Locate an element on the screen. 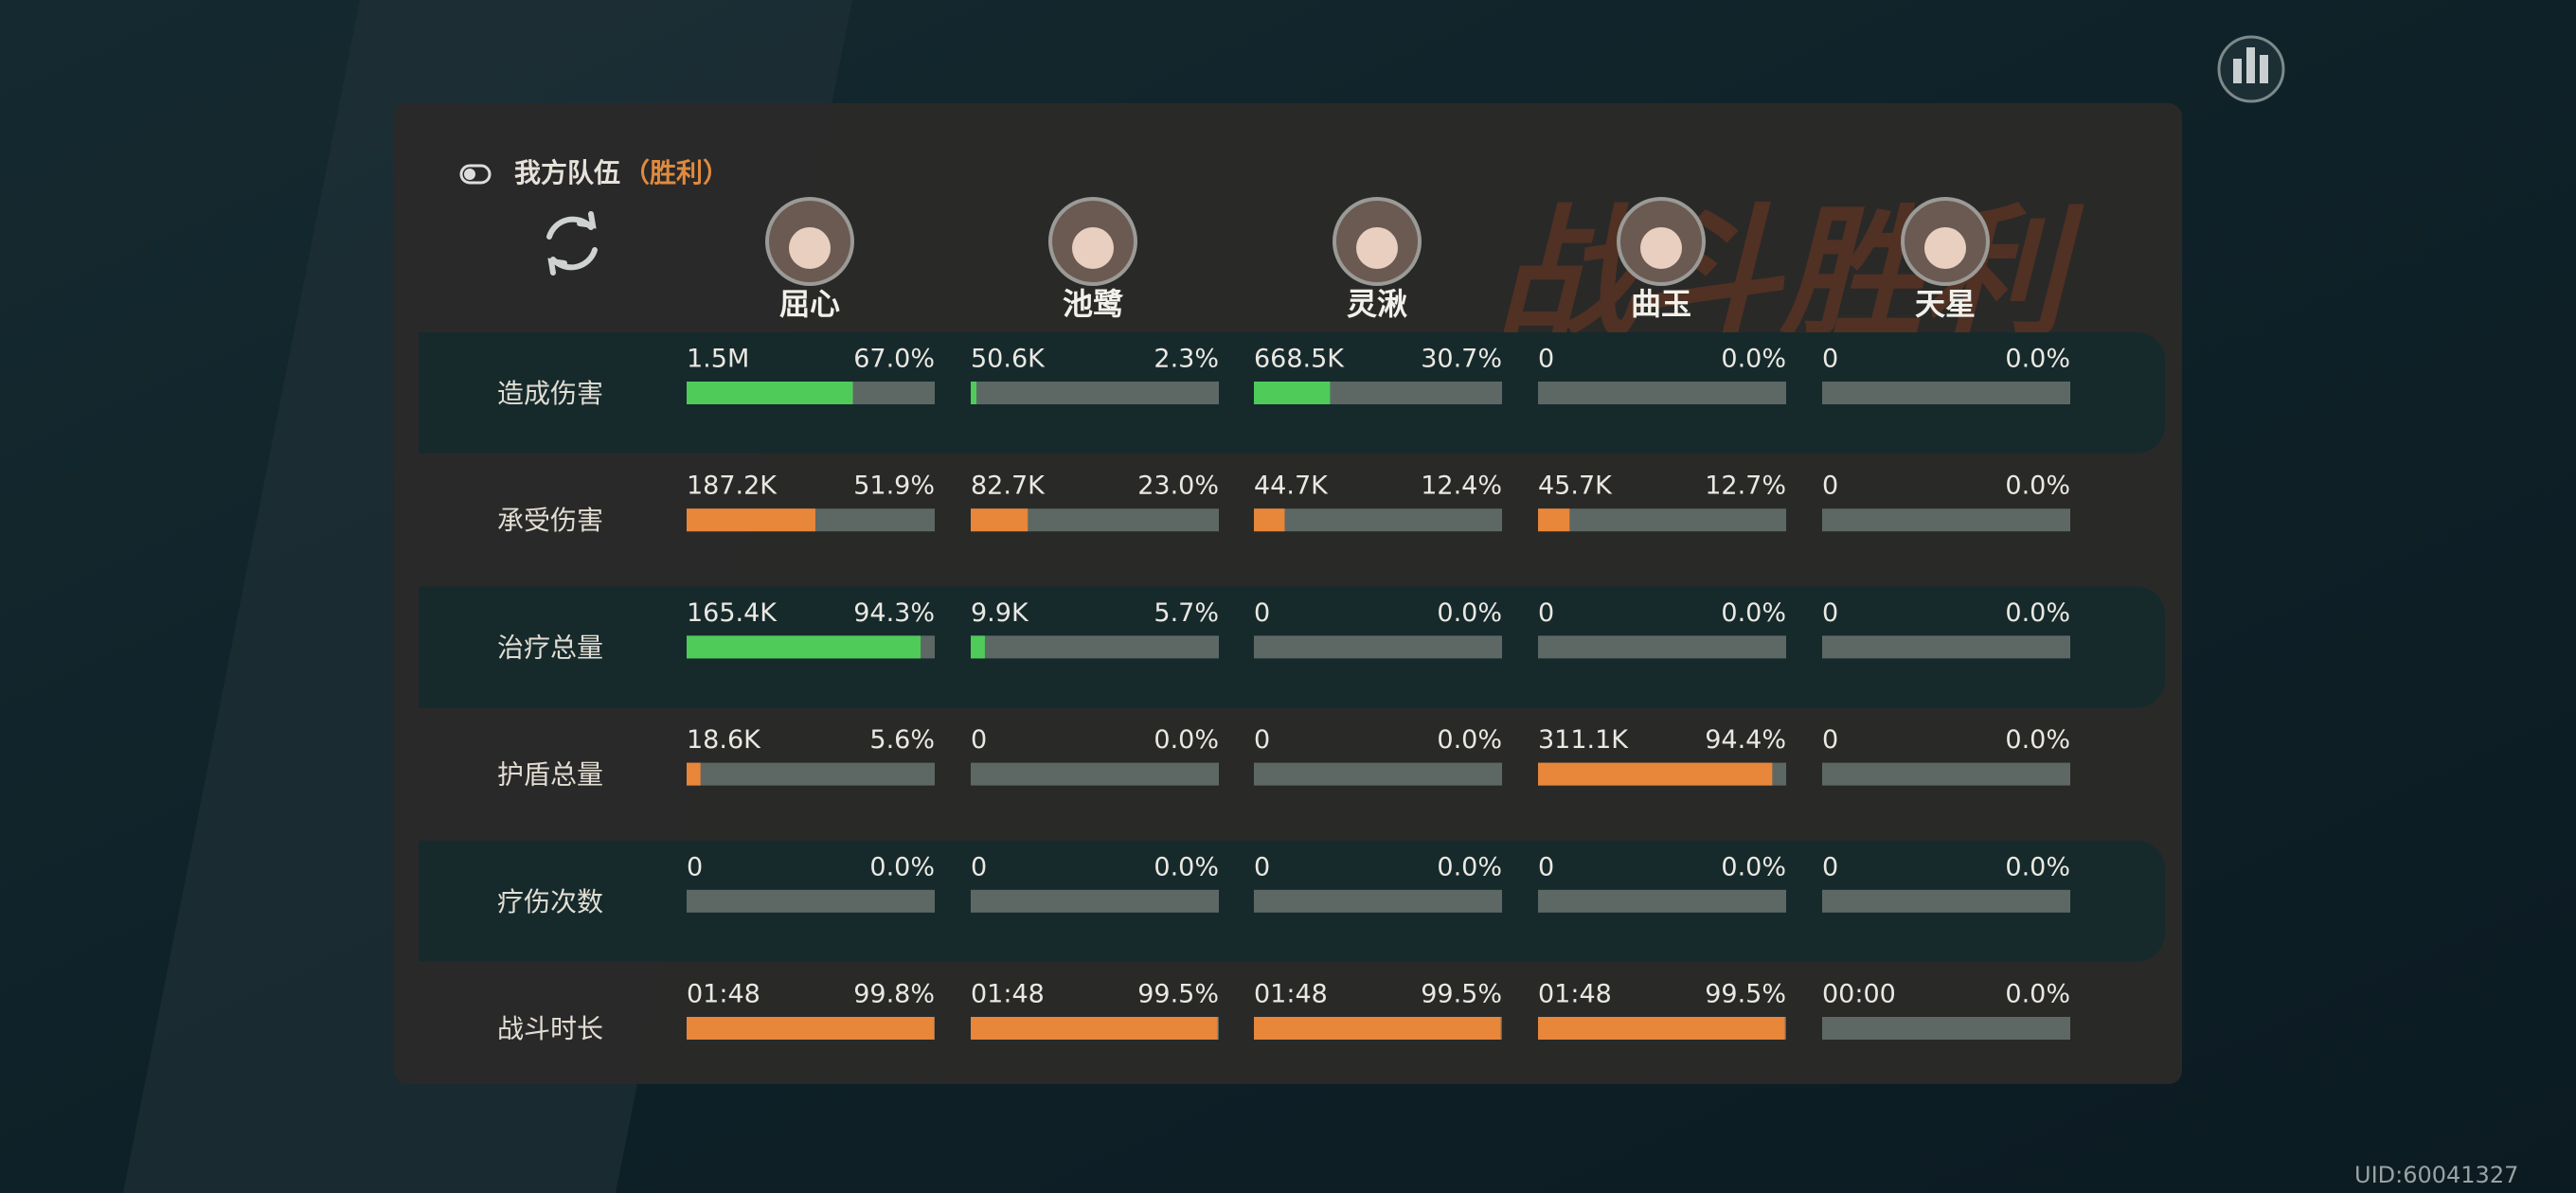 Image resolution: width=2576 pixels, height=1193 pixels. amount: 1.5M is located at coordinates (718, 359).